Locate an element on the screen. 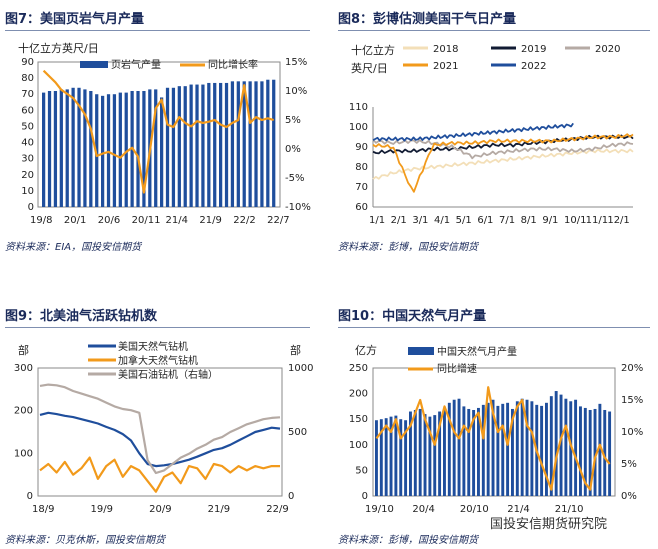 The height and width of the screenshot is (549, 658). fig9-y2-unit: 部 is located at coordinates (295, 350).